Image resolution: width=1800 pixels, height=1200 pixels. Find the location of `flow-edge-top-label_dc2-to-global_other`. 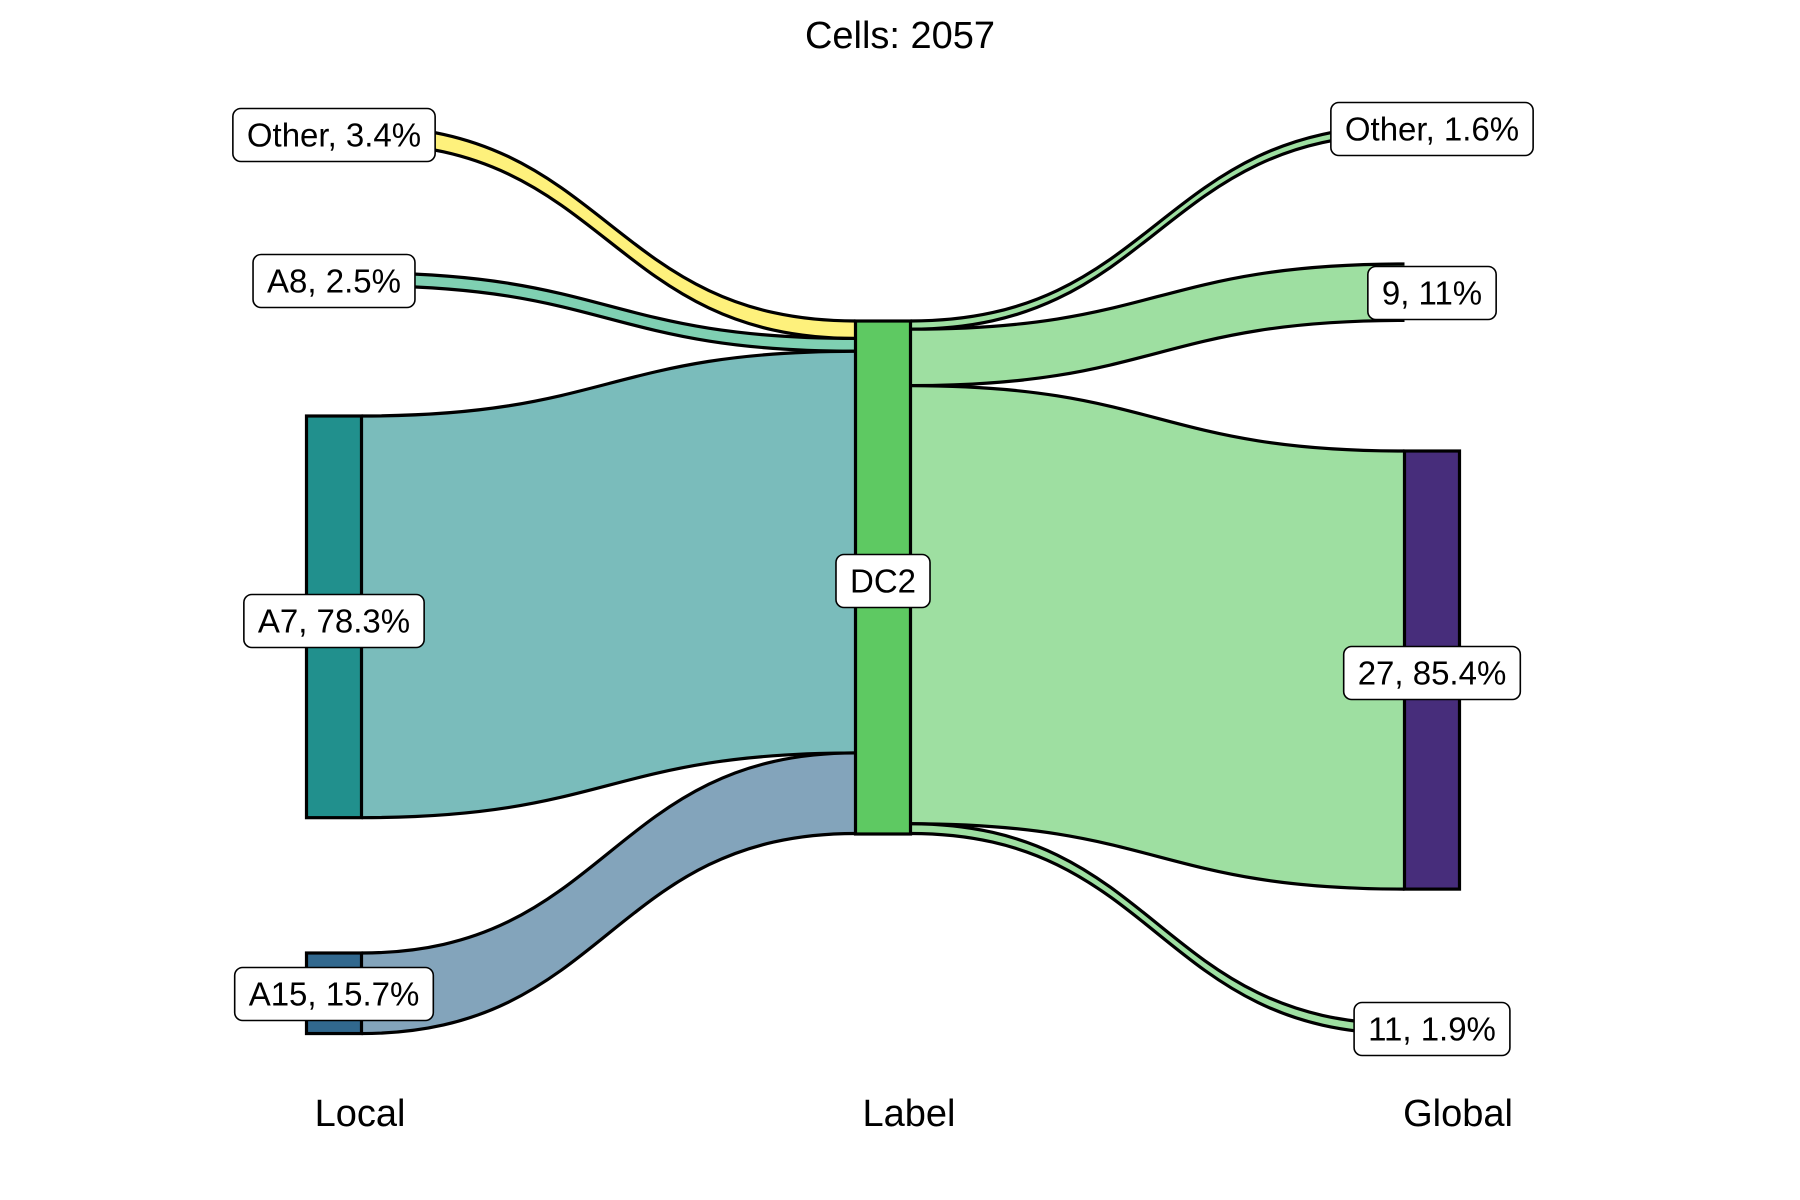

flow-edge-top-label_dc2-to-global_other is located at coordinates (1157, 223).